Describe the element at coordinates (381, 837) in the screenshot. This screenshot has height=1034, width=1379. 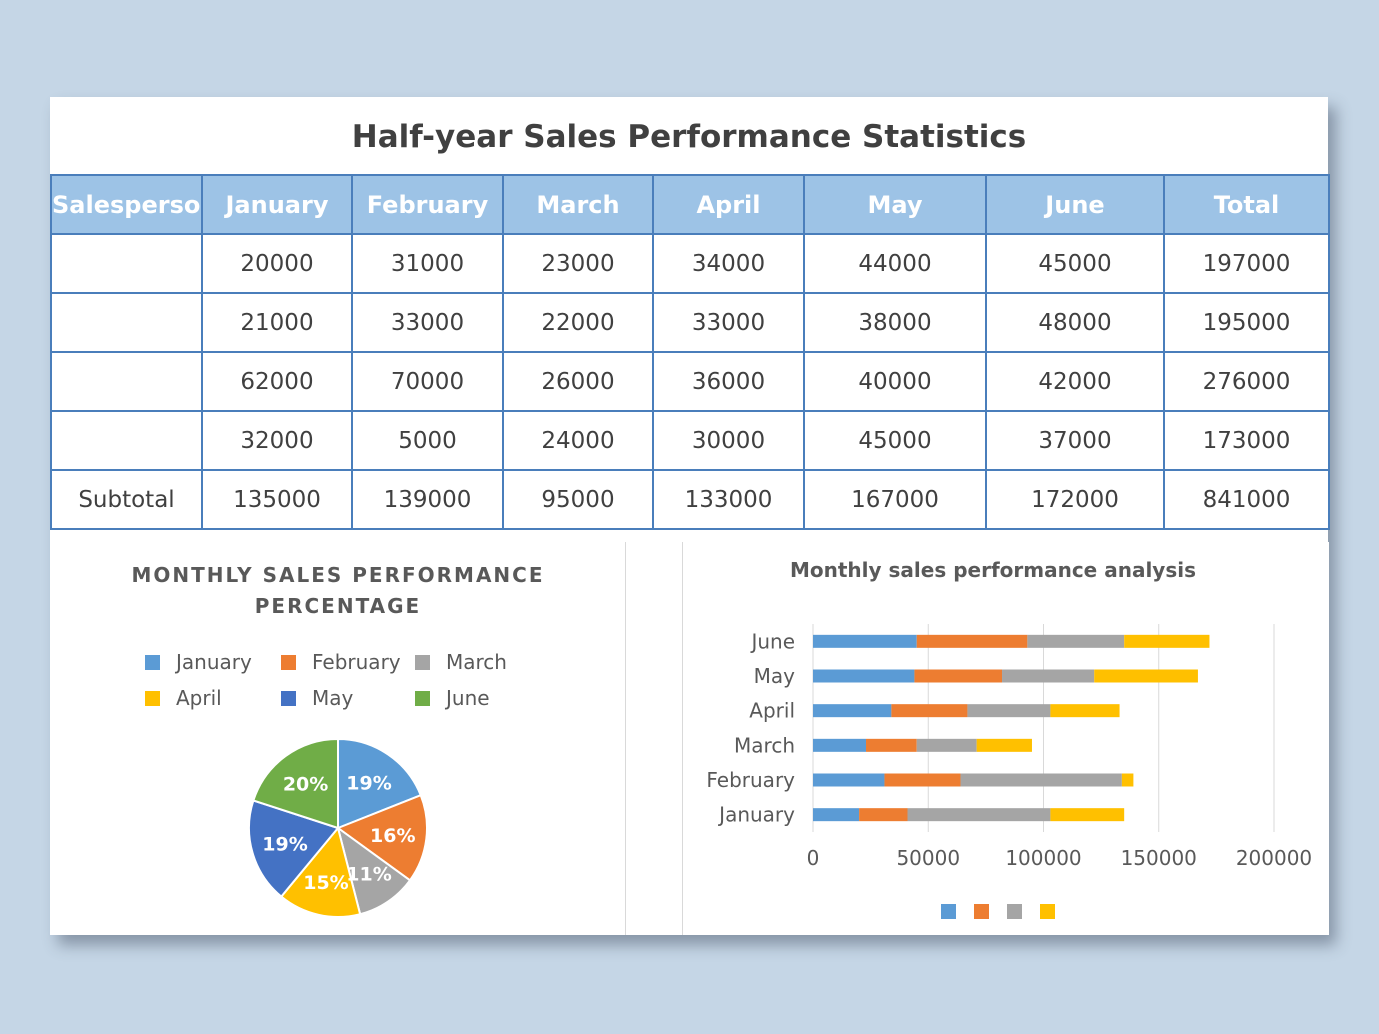
I see `pie-slice-february` at that location.